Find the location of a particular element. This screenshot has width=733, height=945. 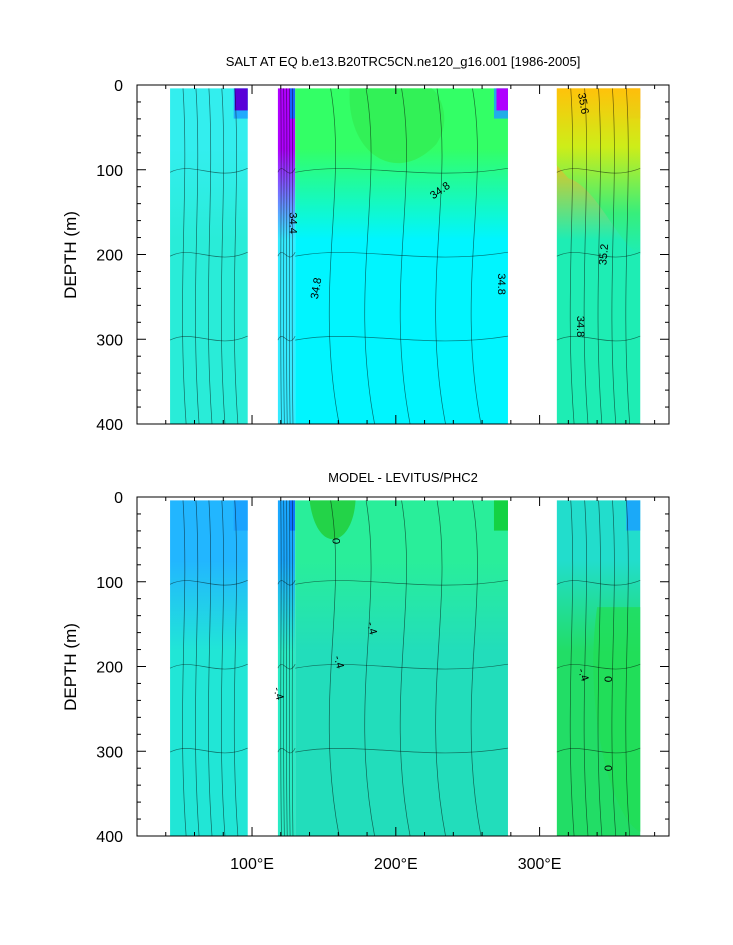

purple-core is located at coordinates (241, 99).